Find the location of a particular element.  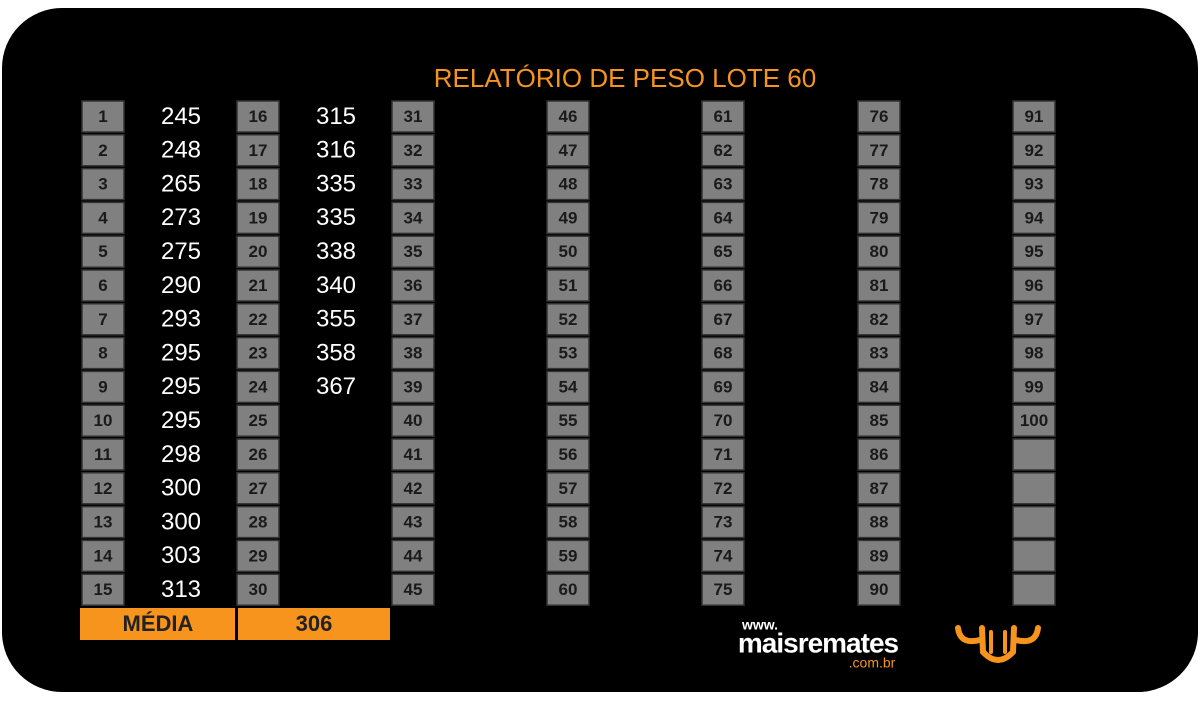

lot-number: 62 is located at coordinates (723, 150).